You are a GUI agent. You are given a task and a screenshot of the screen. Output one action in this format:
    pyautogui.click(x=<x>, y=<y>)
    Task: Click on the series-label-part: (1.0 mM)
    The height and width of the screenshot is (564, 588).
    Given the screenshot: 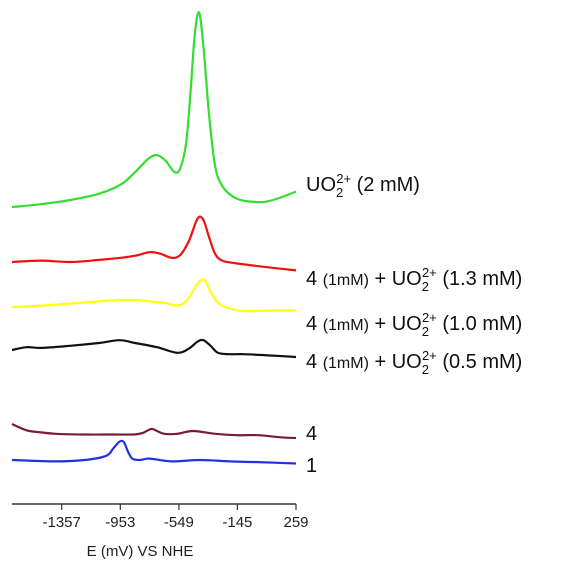 What is the action you would take?
    pyautogui.click(x=480, y=324)
    